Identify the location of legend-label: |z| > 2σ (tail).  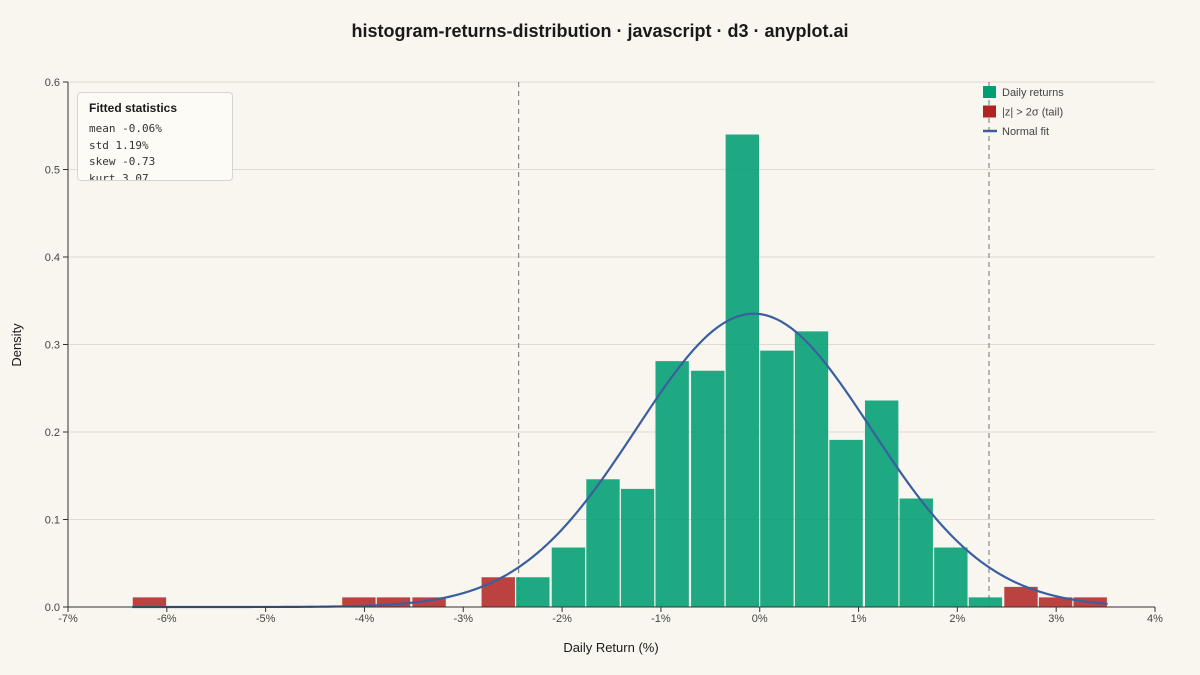
(1032, 113).